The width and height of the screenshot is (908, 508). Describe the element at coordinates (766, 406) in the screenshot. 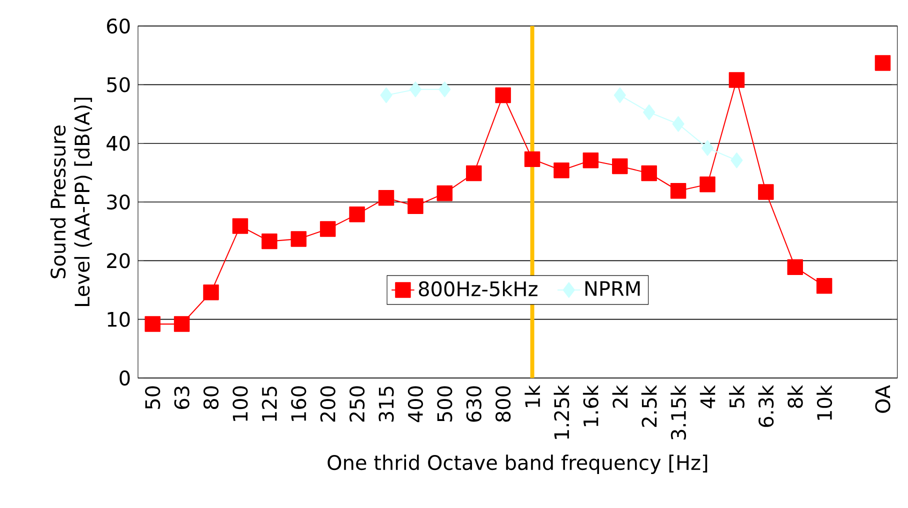

I see `x-tick-label: 6.3k` at that location.